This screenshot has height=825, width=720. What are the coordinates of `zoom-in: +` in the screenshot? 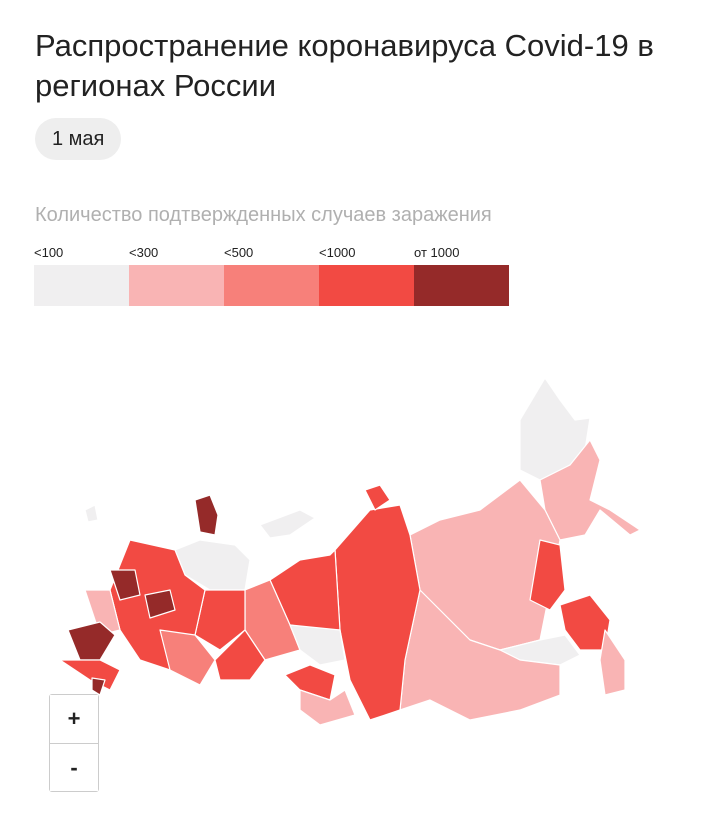 It's located at (74, 719).